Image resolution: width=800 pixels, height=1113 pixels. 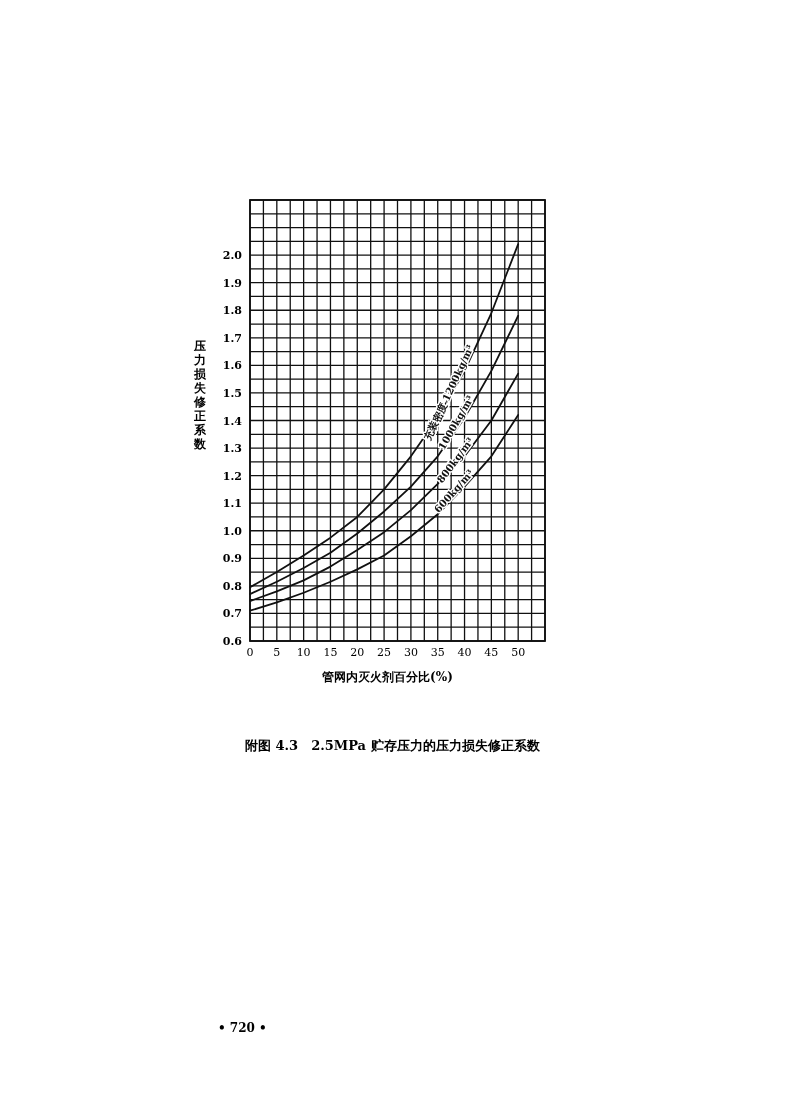 What do you see at coordinates (491, 652) in the screenshot?
I see `x-tick-label: 45` at bounding box center [491, 652].